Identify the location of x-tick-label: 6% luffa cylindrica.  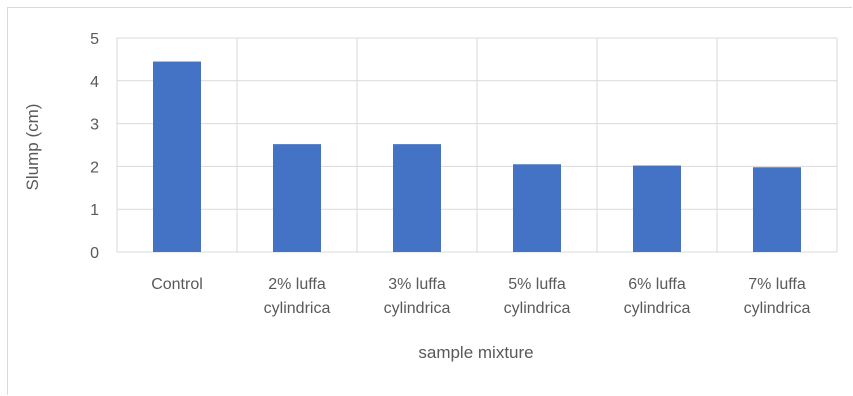
(657, 296).